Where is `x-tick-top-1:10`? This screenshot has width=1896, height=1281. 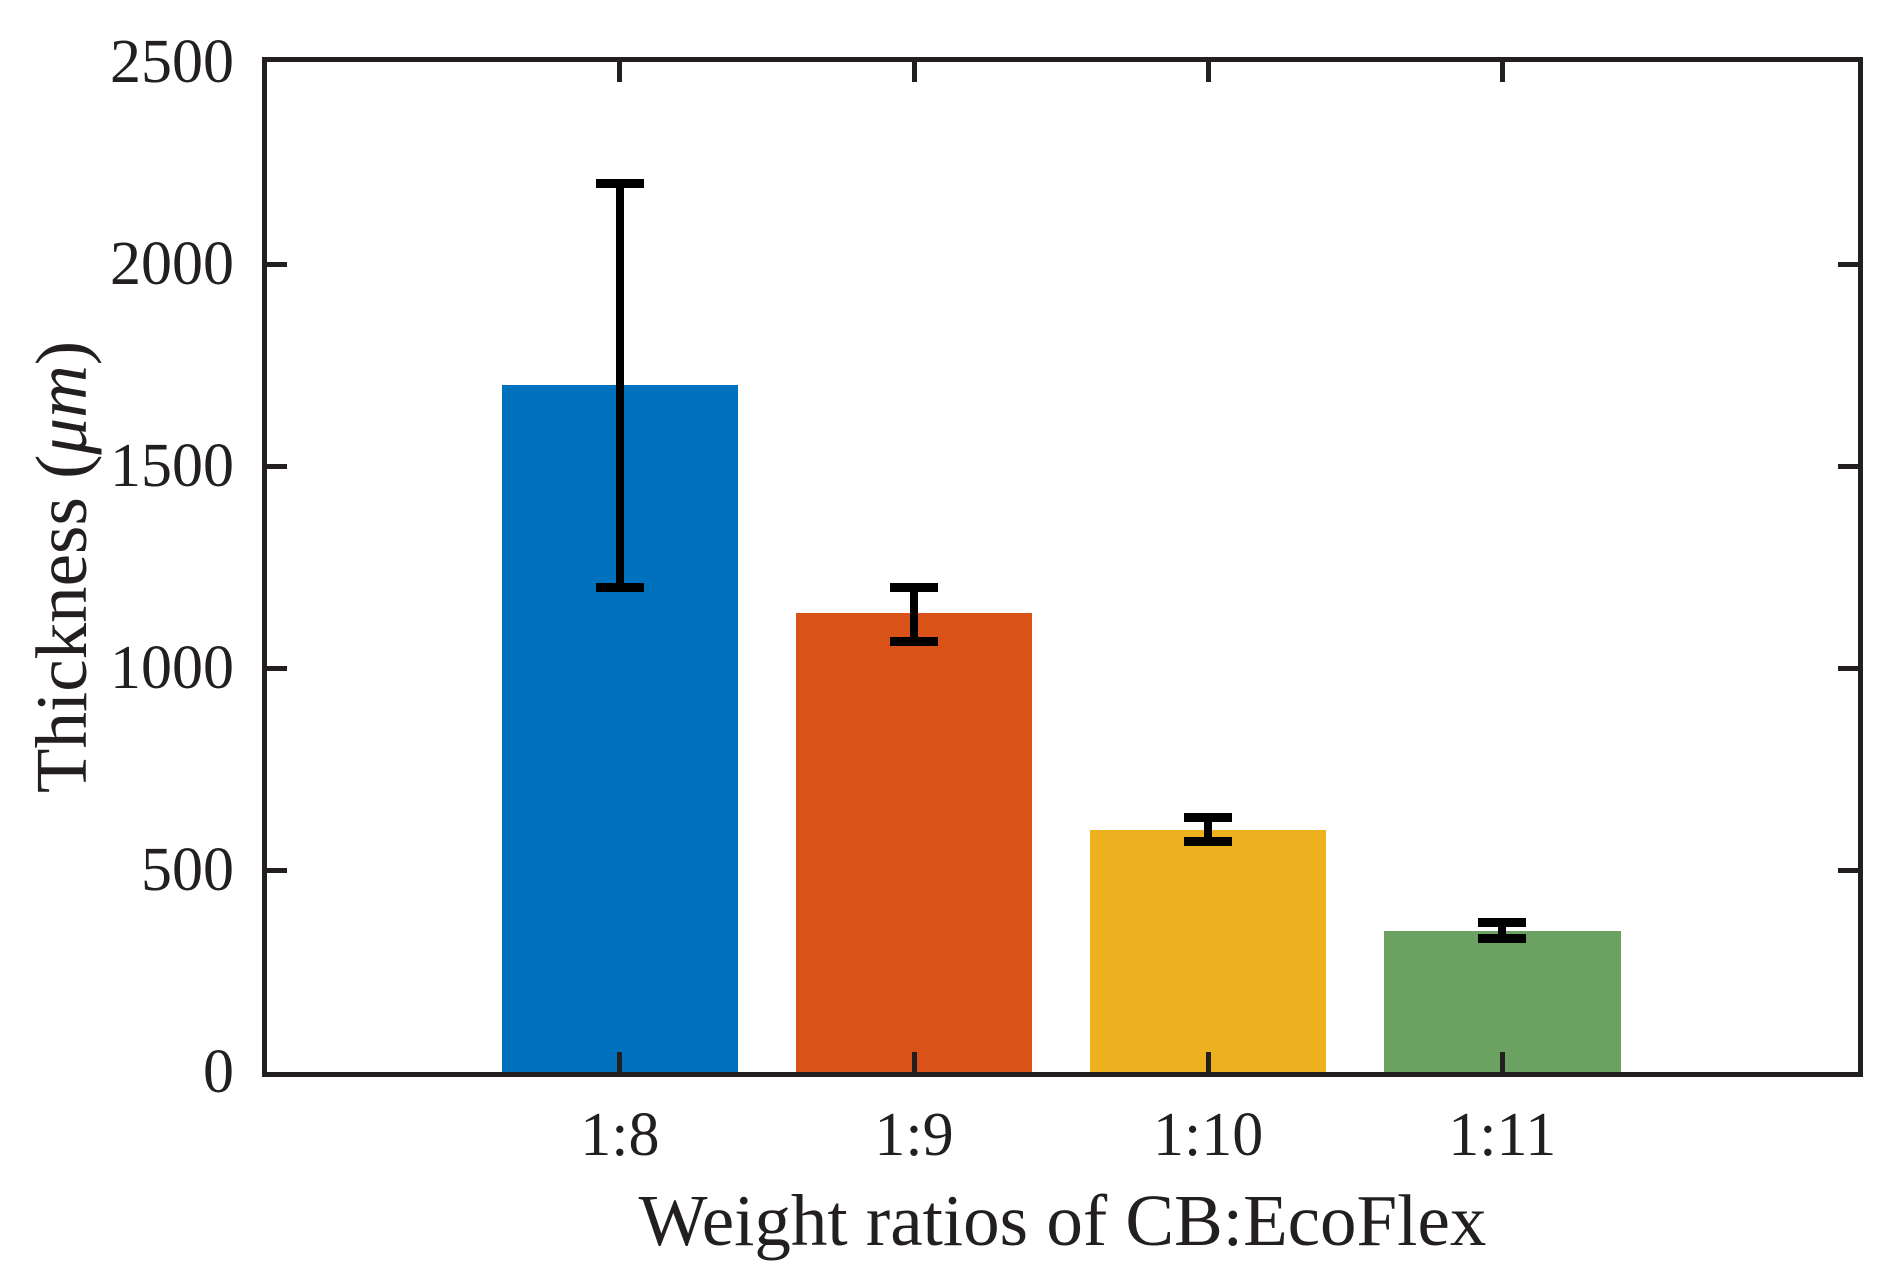 x-tick-top-1:10 is located at coordinates (1208, 72).